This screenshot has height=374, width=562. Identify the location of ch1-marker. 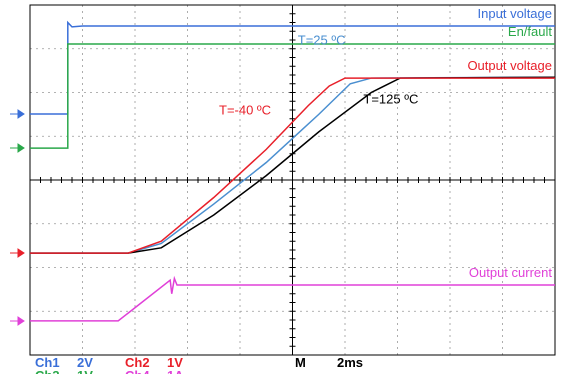
(17, 114).